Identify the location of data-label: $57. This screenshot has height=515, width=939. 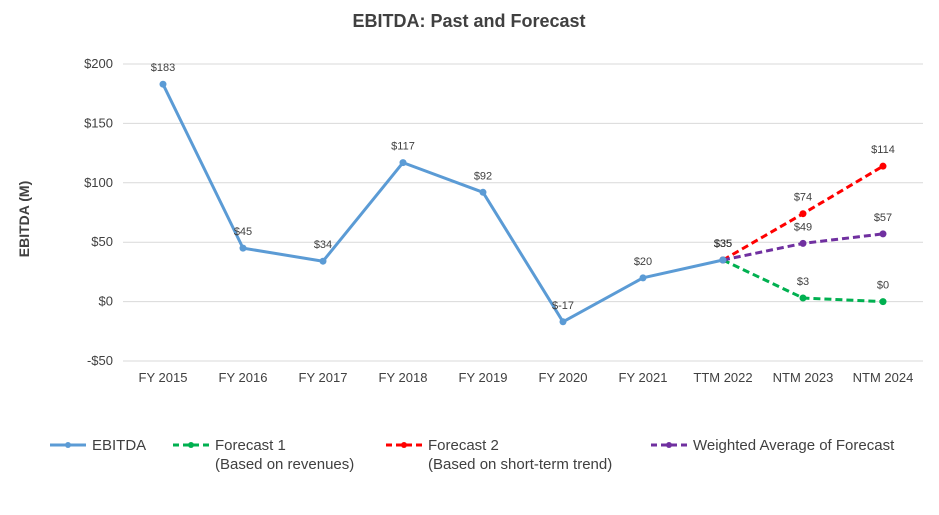
(883, 218).